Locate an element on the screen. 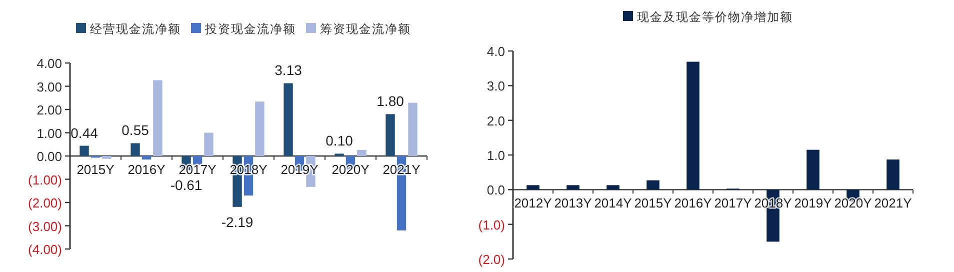 The height and width of the screenshot is (272, 954). legend-label: 经营现金流净额 is located at coordinates (135, 29).